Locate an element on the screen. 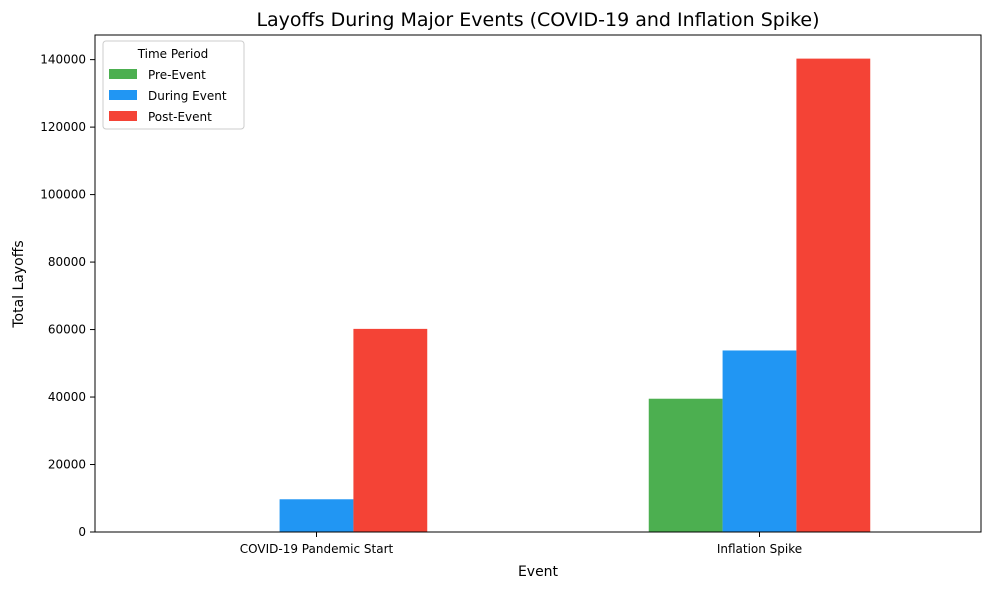  y-tick-label: 60000 is located at coordinates (67, 330).